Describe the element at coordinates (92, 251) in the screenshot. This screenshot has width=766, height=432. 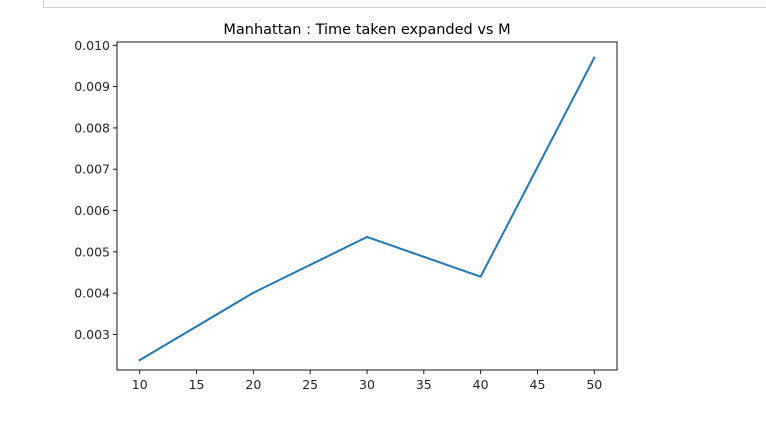
I see `y-tick-label: 0.005` at that location.